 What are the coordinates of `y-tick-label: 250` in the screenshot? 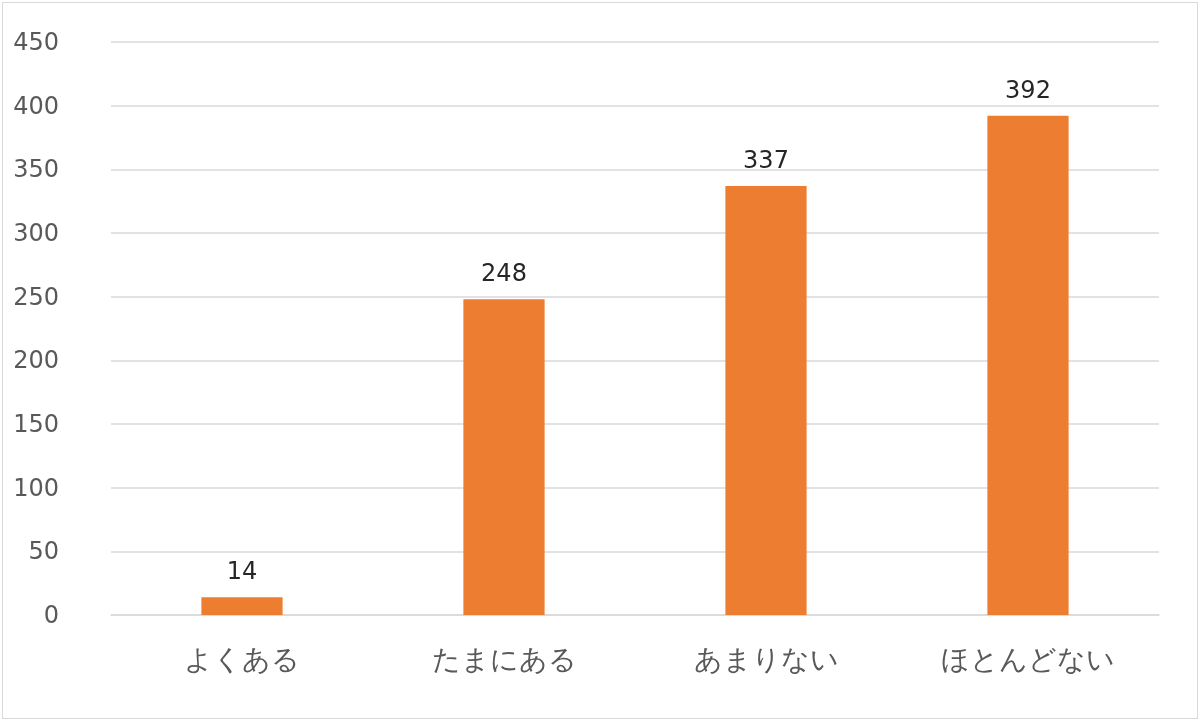 It's located at (36, 296).